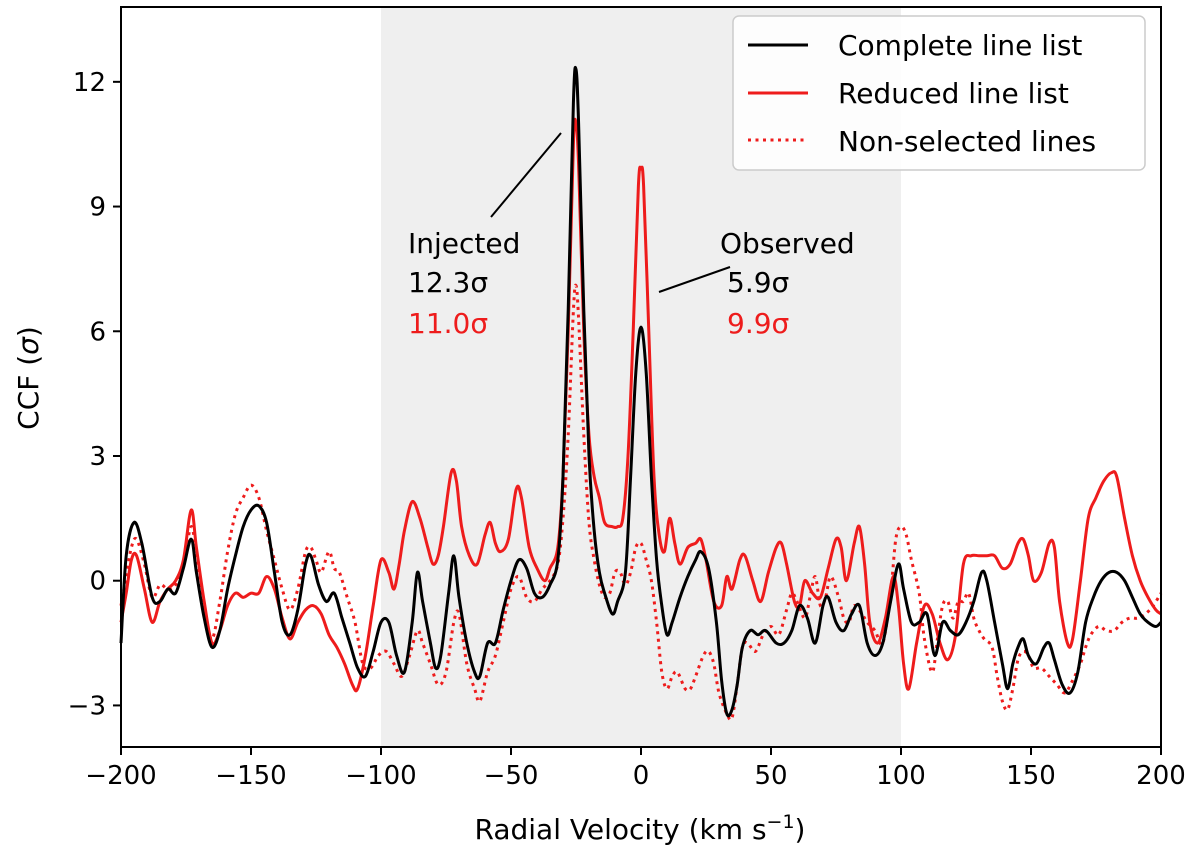 The width and height of the screenshot is (1200, 856). Describe the element at coordinates (526, 175) in the screenshot. I see `injected-leader-line` at that location.